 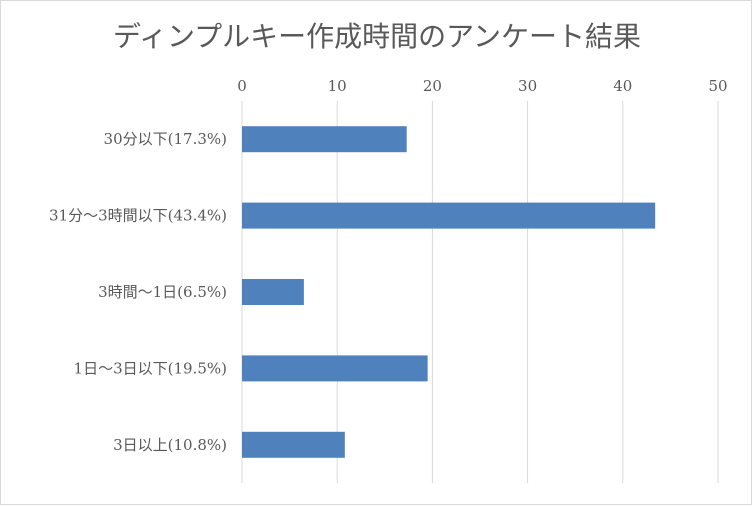 I want to click on x-tick-label: 20, so click(x=432, y=86).